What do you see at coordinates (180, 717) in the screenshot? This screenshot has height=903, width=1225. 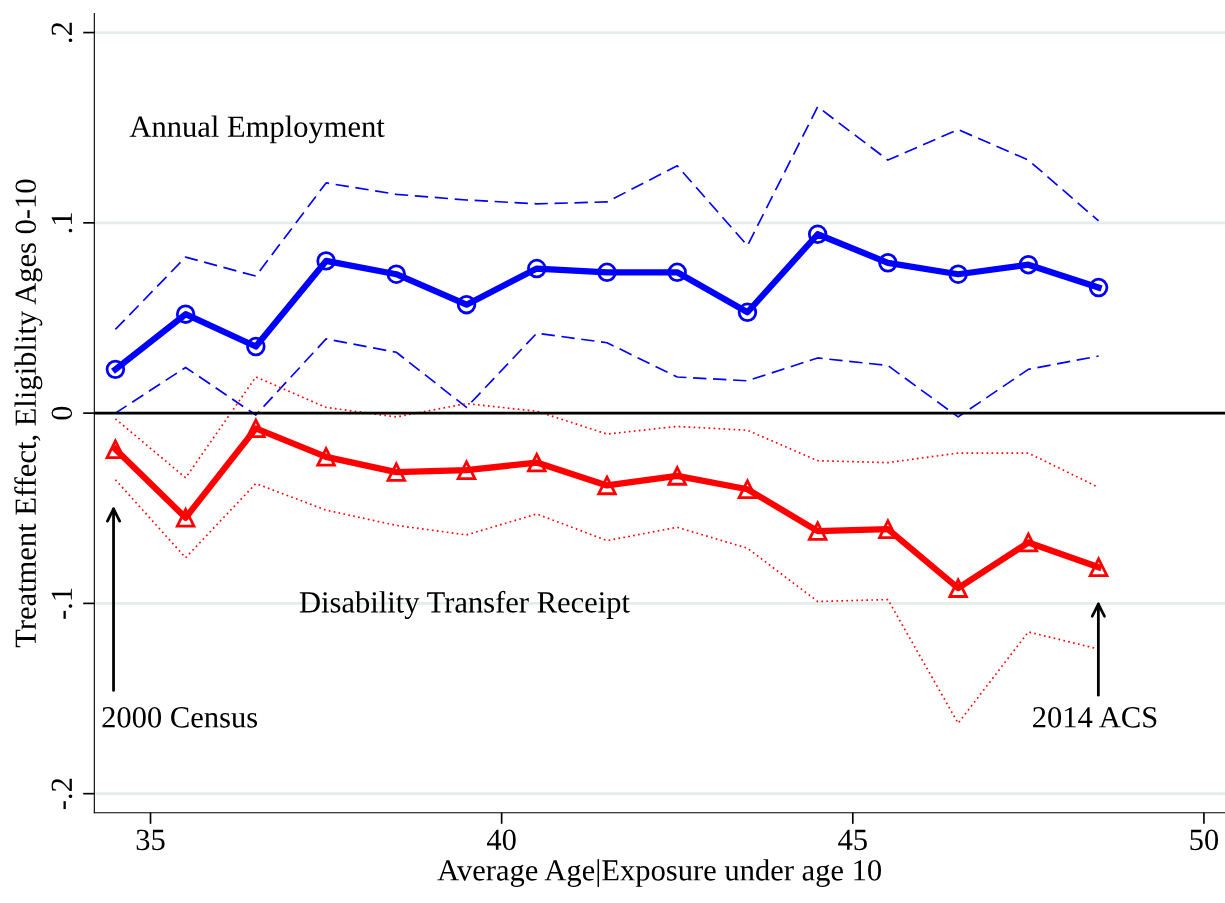 I see `annotation: 2000 Census` at bounding box center [180, 717].